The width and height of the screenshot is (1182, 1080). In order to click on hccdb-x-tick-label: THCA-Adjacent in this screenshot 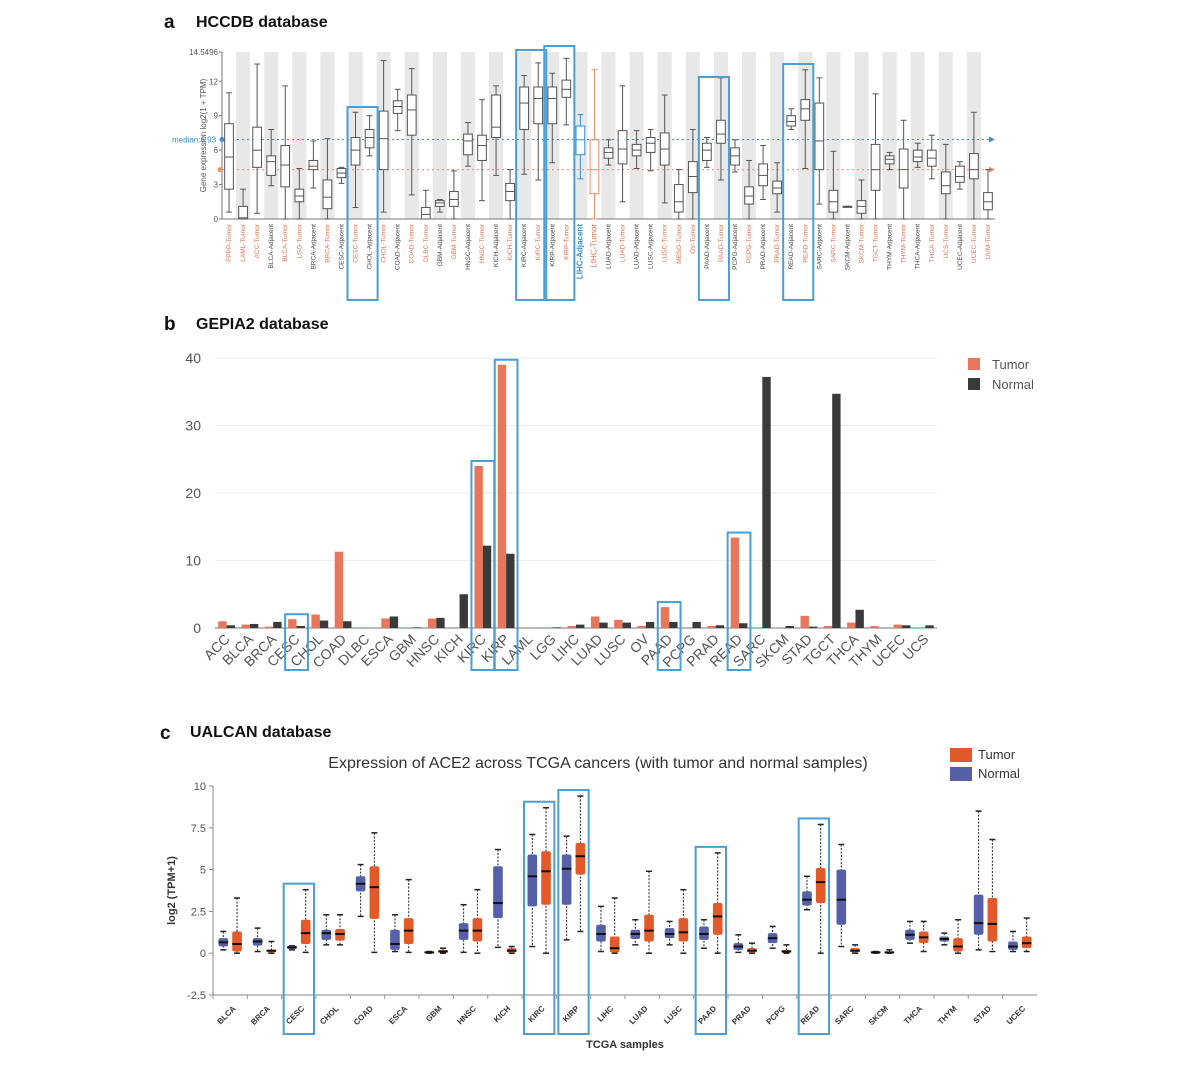, I will do `click(918, 246)`.